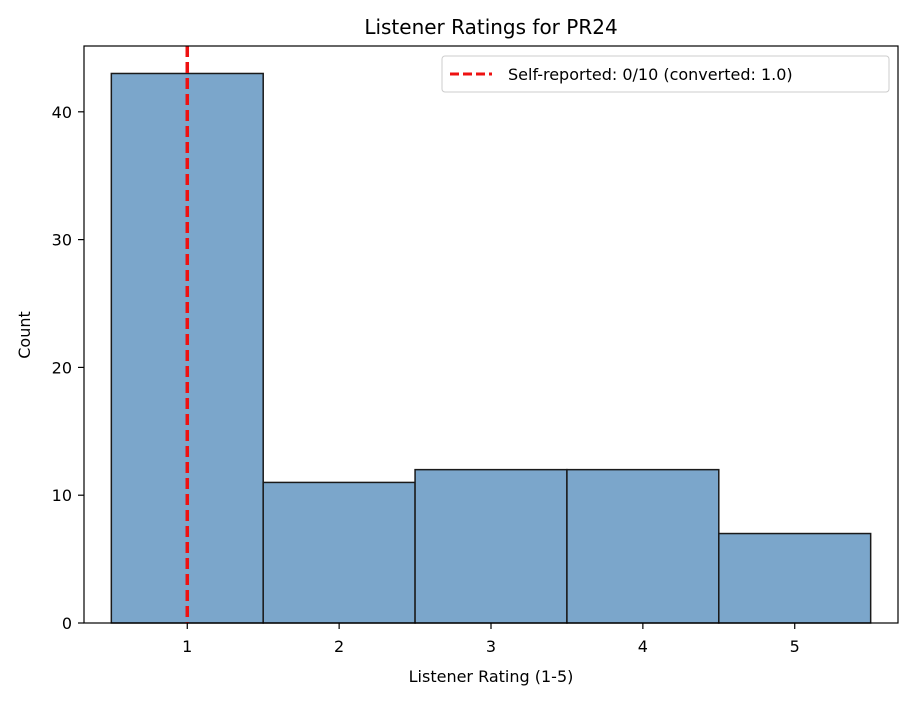 The image size is (913, 701). Describe the element at coordinates (491, 676) in the screenshot. I see `x-axis-label: Listener Rating (1-5)` at that location.